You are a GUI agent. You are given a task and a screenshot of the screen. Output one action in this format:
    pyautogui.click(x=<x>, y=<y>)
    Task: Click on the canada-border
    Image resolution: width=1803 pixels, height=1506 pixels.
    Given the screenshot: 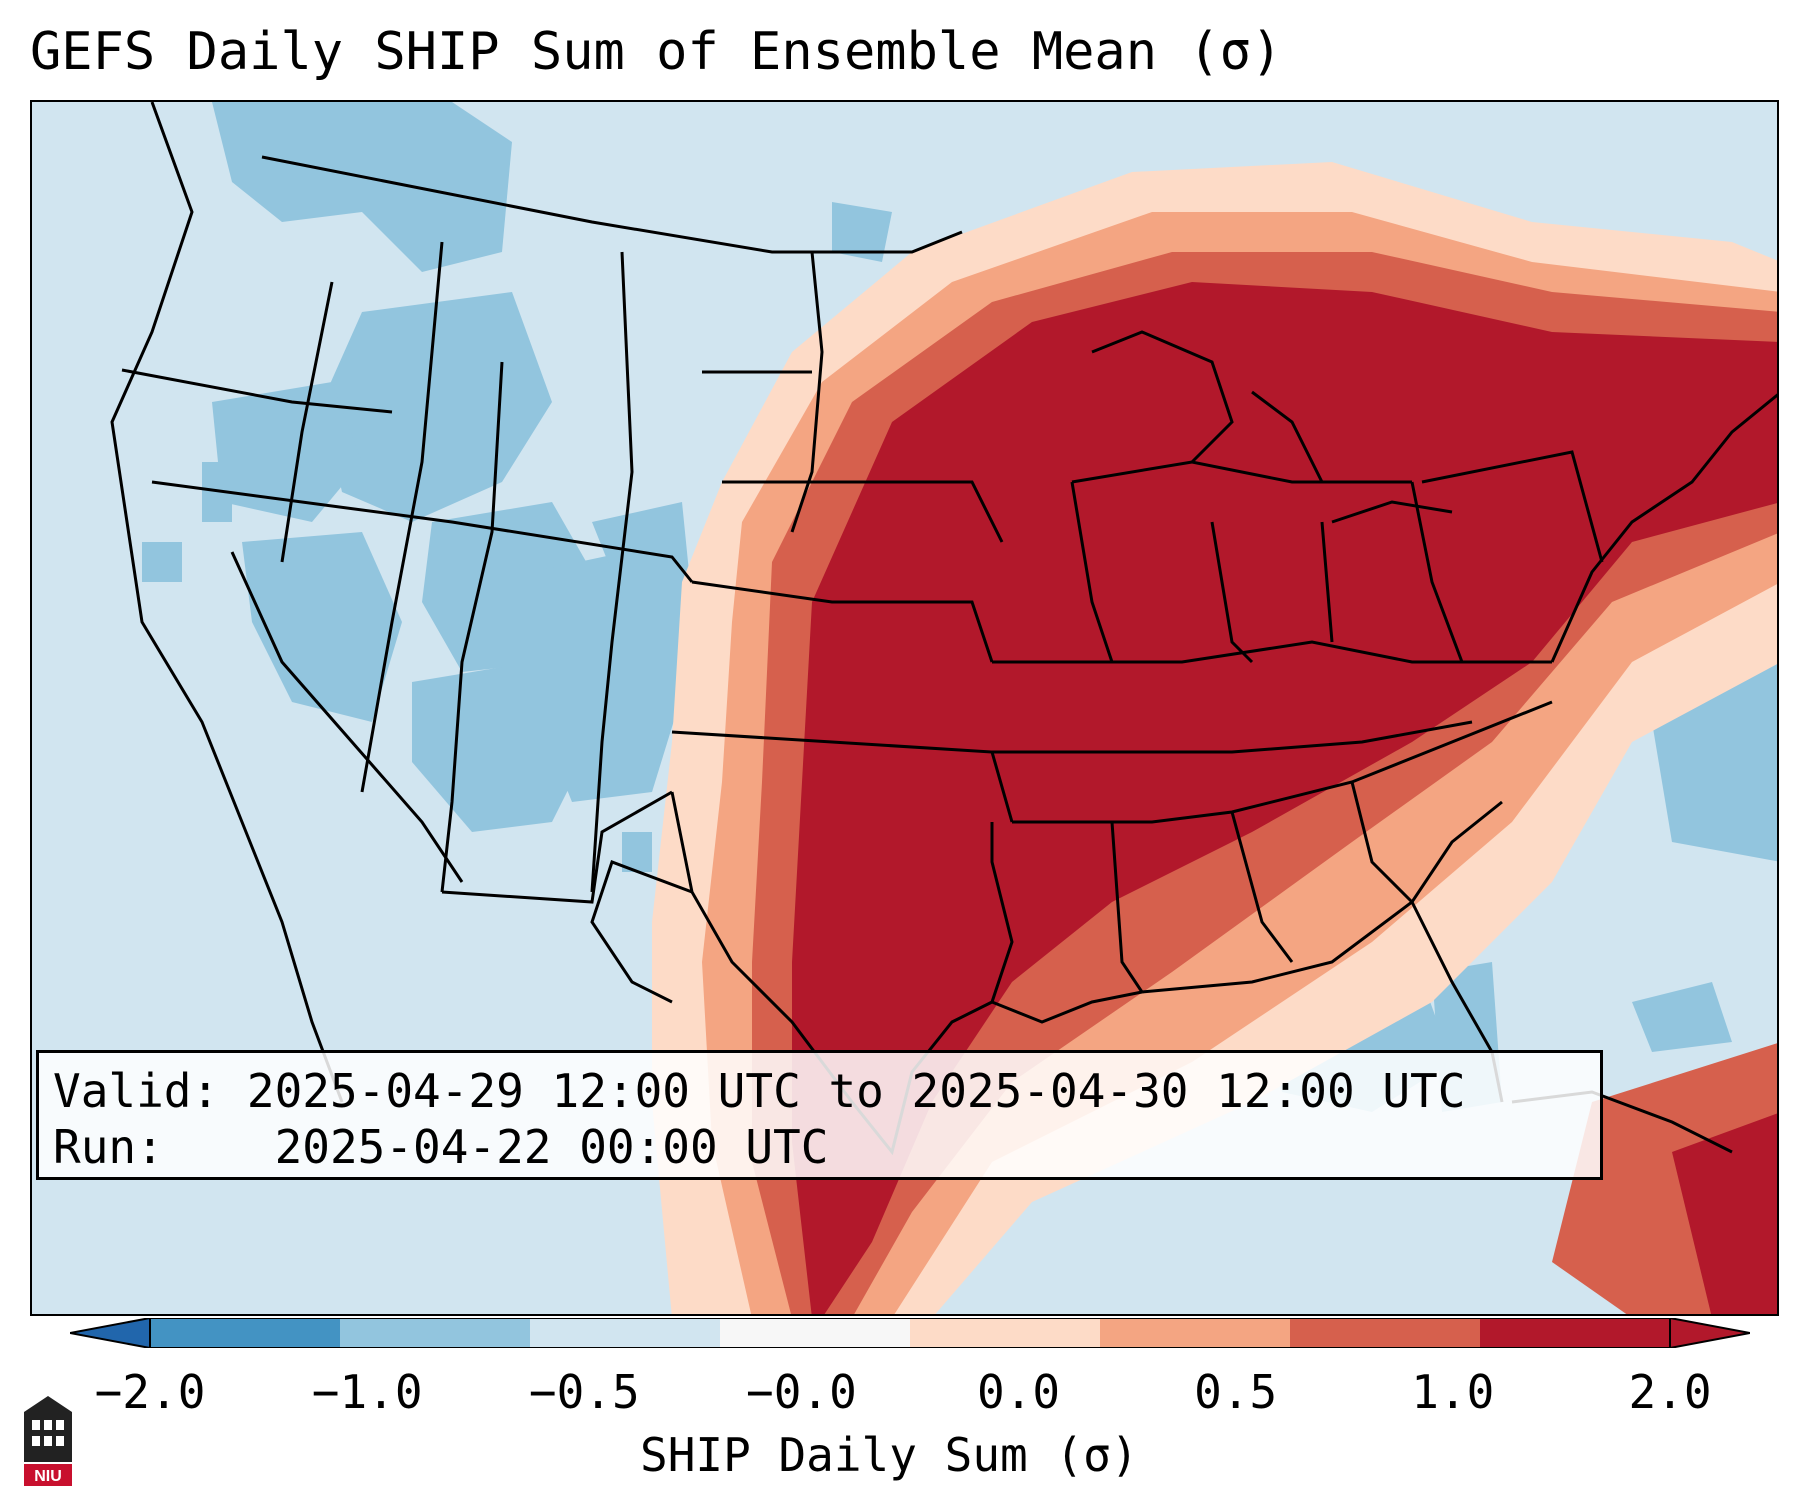 What is the action you would take?
    pyautogui.click(x=612, y=204)
    